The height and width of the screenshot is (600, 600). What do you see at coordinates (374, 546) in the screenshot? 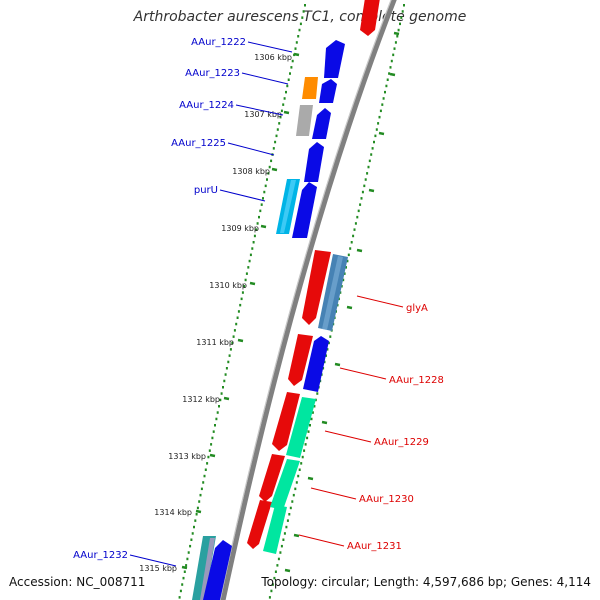
I see `gene-label-AAur_1231: AAur_1231` at bounding box center [374, 546].